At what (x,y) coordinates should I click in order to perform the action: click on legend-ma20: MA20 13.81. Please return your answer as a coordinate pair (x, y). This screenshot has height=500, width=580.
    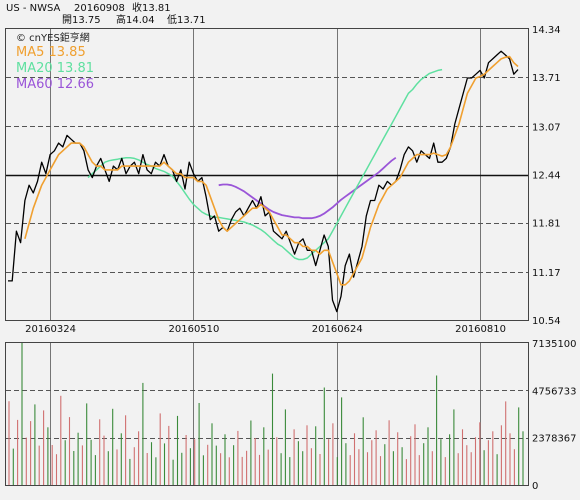
    Looking at the image, I should click on (55, 68).